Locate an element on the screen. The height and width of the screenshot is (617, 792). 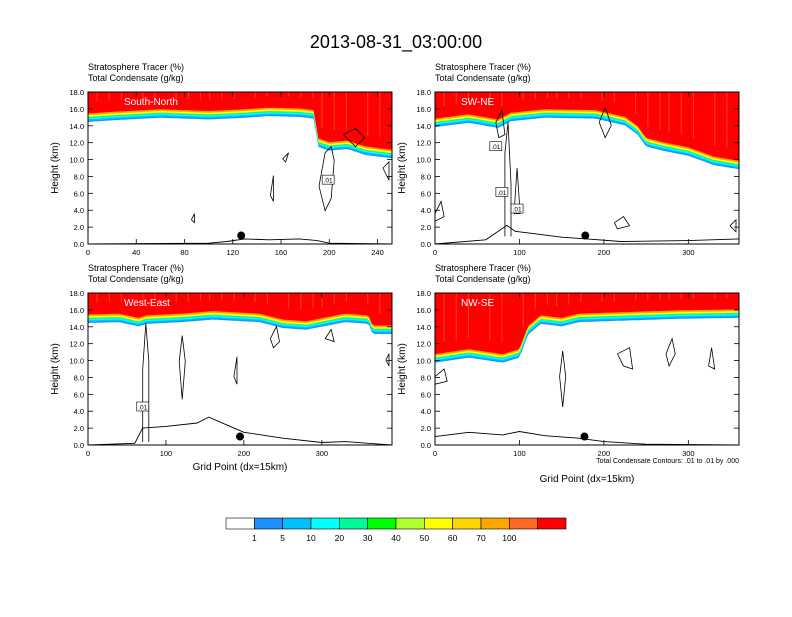
colorbar-label: 100 is located at coordinates (509, 538).